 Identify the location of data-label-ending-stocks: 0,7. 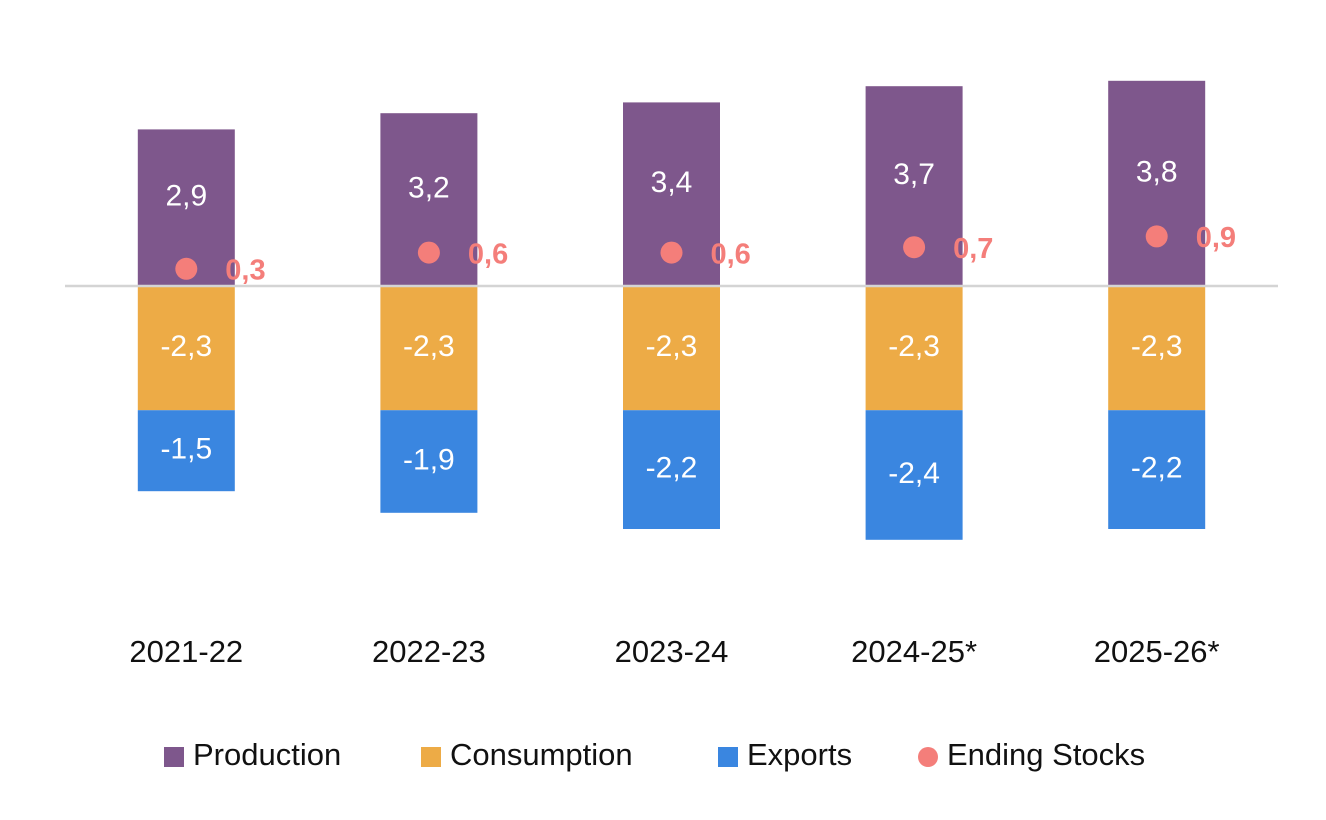
(973, 249).